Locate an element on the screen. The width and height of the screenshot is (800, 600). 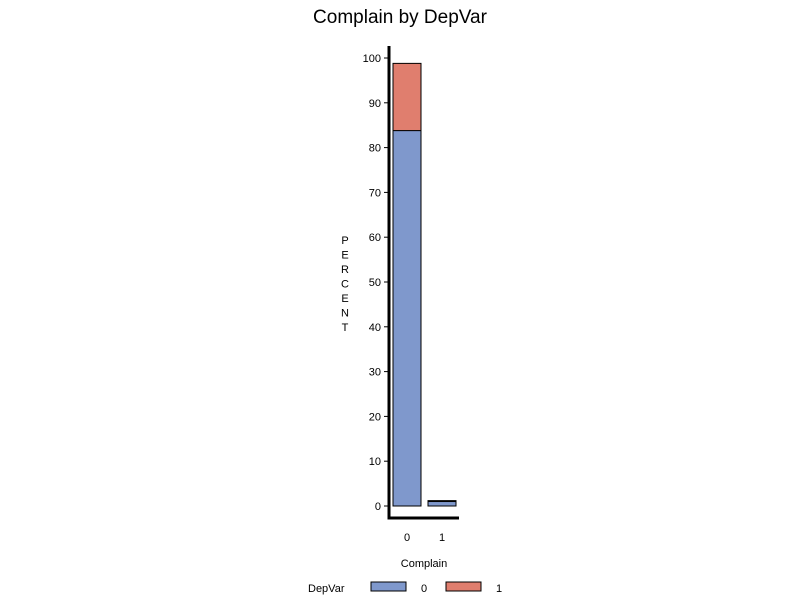
y-tick-label: 20 is located at coordinates (375, 417).